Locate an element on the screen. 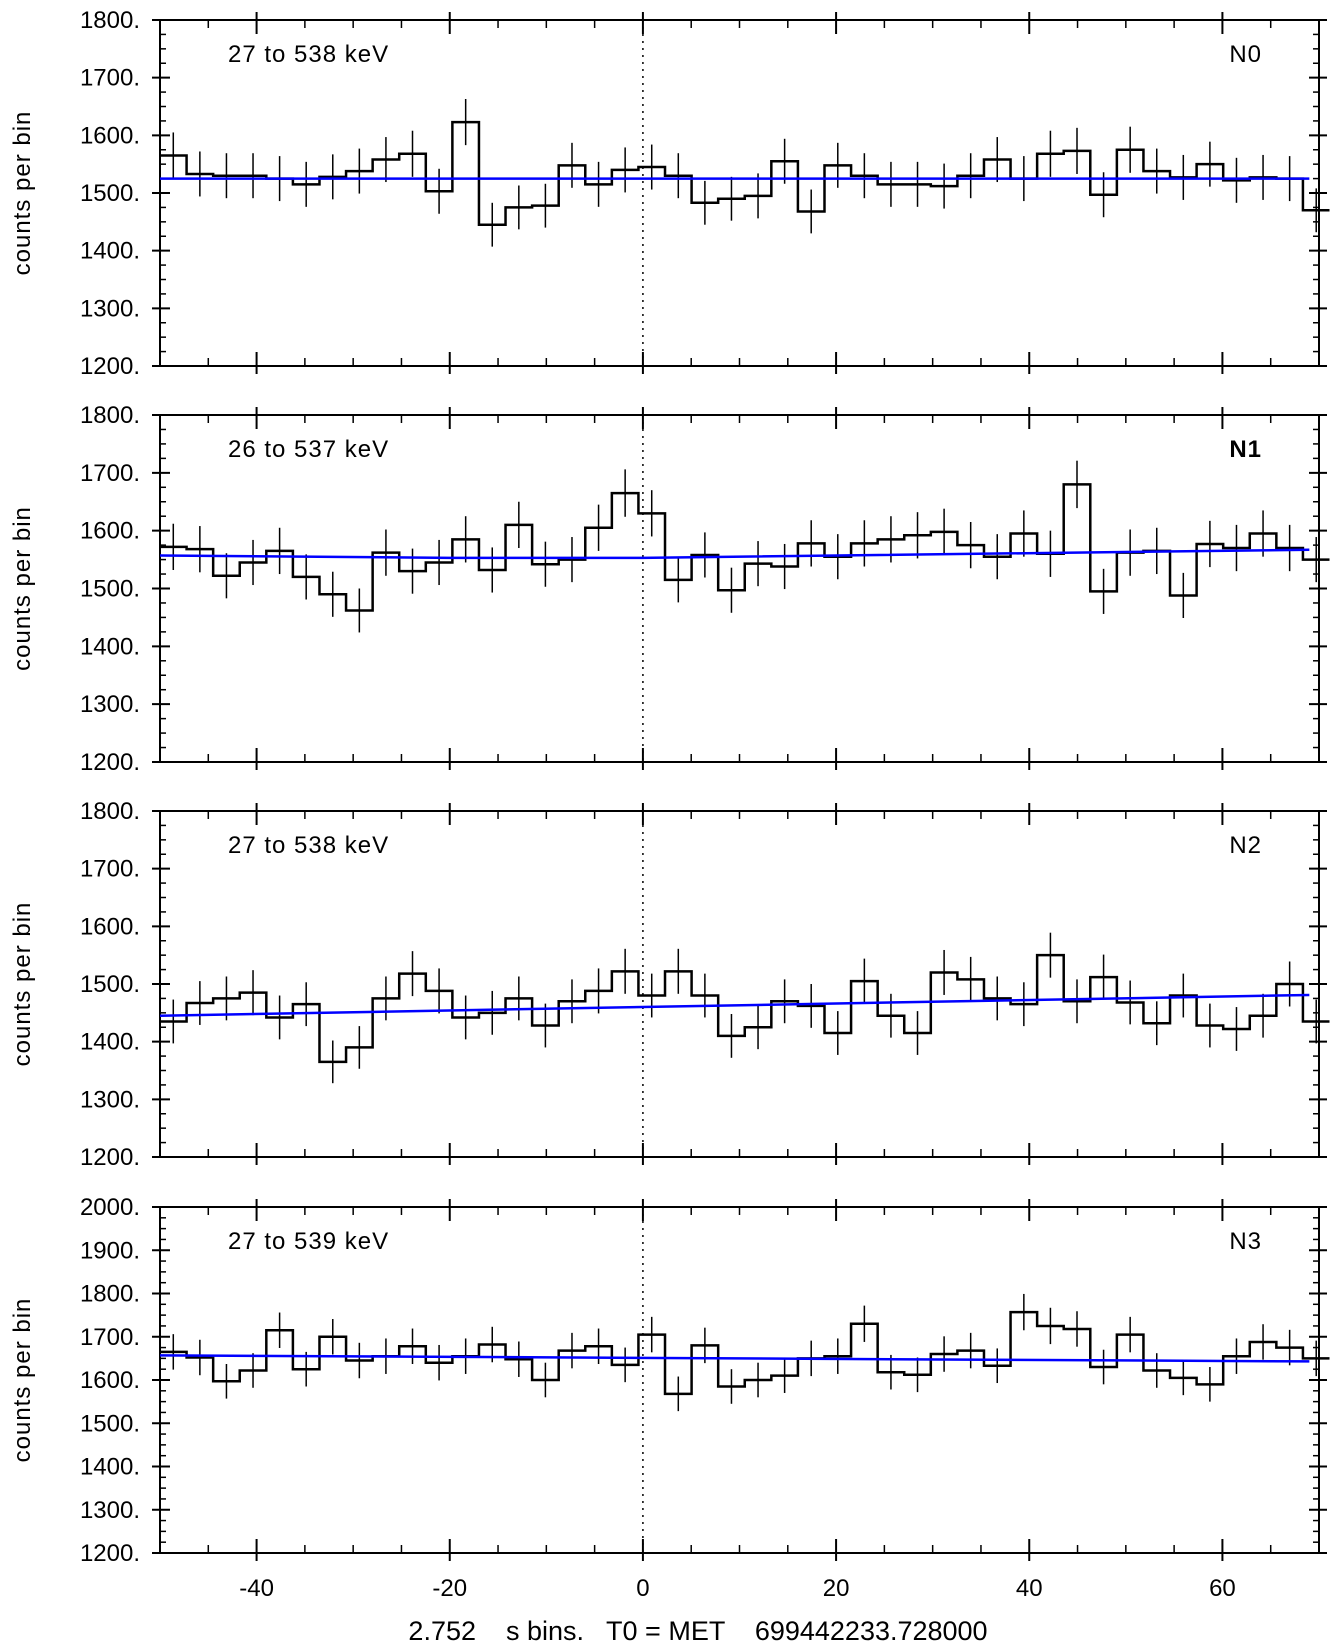  x-axis-label: 2.752 s bins. T0 = MET 699442233.728000 is located at coordinates (697, 1631).